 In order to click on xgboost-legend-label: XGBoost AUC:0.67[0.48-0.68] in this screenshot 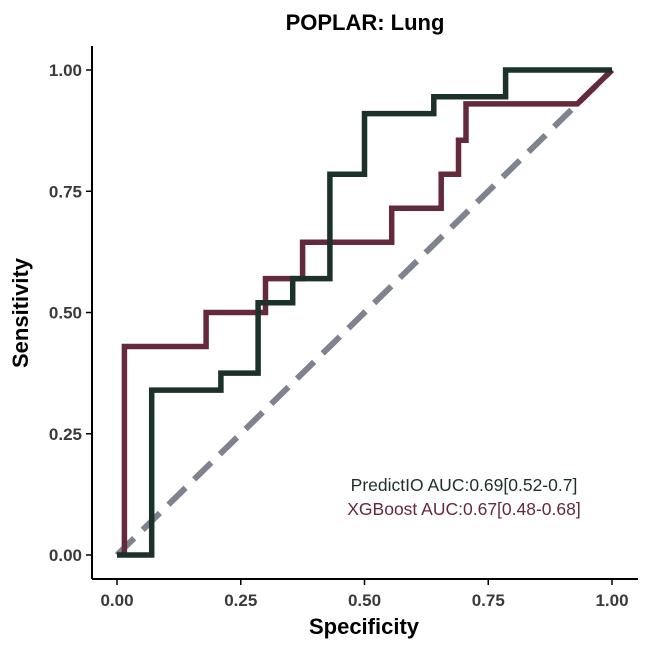, I will do `click(463, 509)`.